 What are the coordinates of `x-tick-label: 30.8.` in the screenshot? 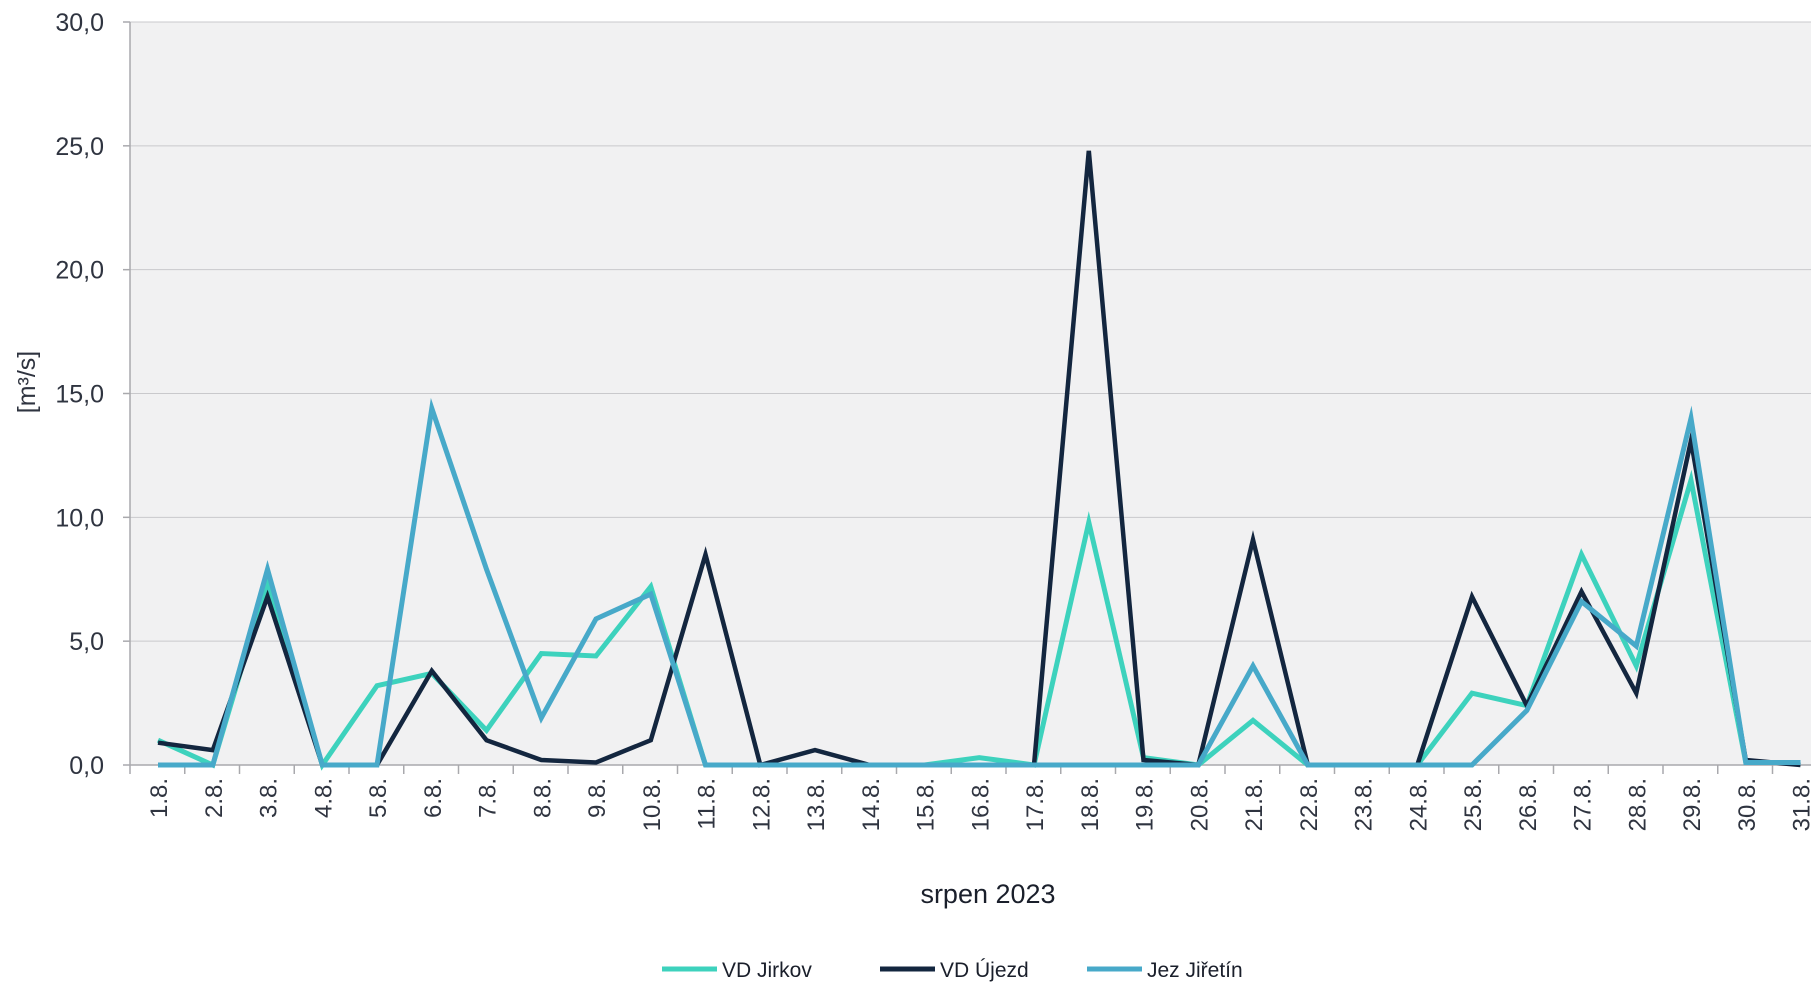 It's located at (1747, 804).